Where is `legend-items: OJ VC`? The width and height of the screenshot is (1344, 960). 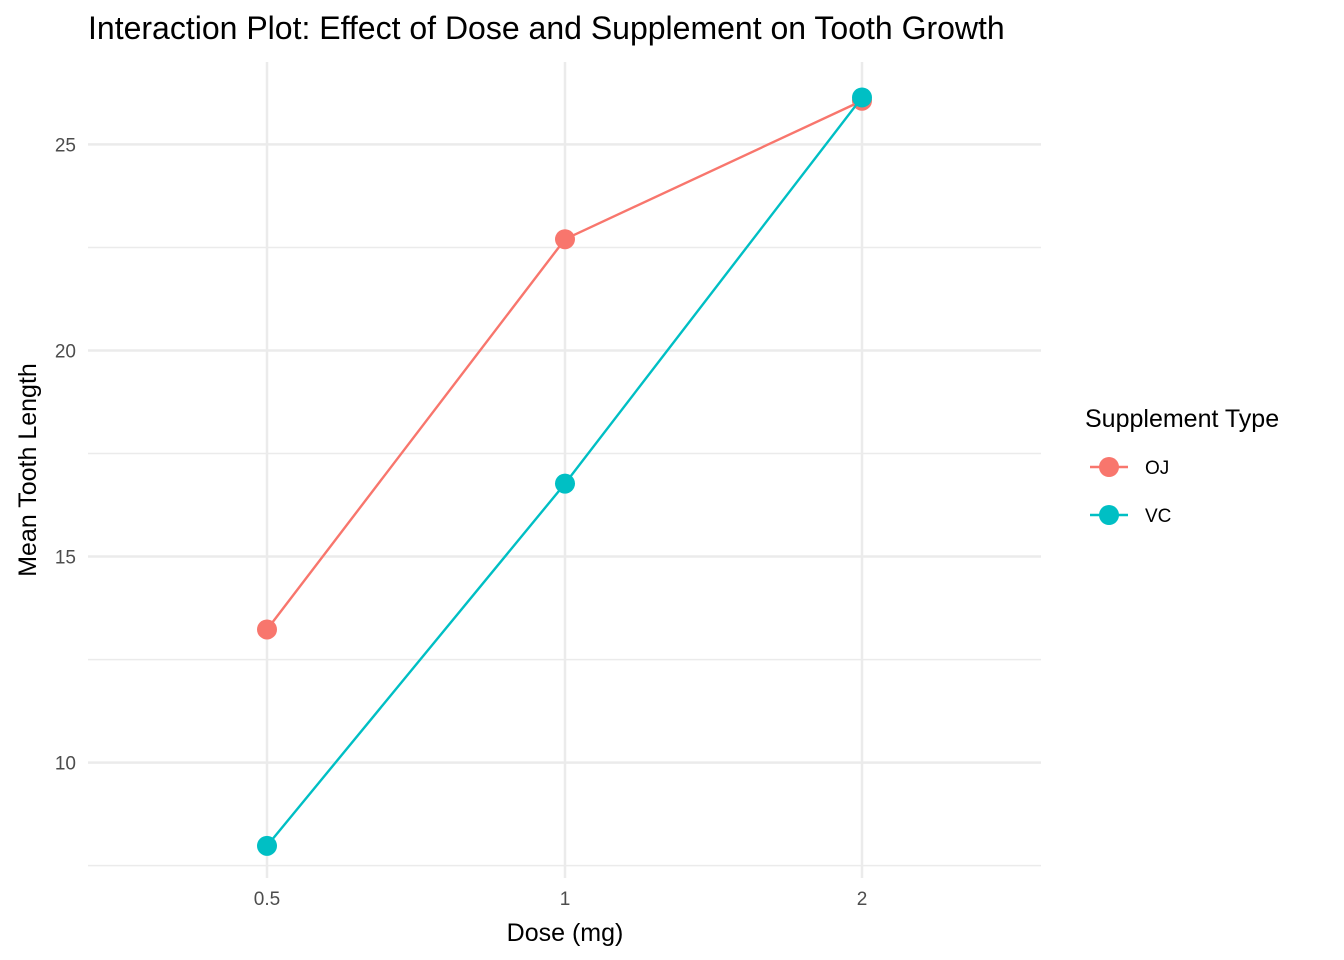 legend-items: OJ VC is located at coordinates (1130, 492).